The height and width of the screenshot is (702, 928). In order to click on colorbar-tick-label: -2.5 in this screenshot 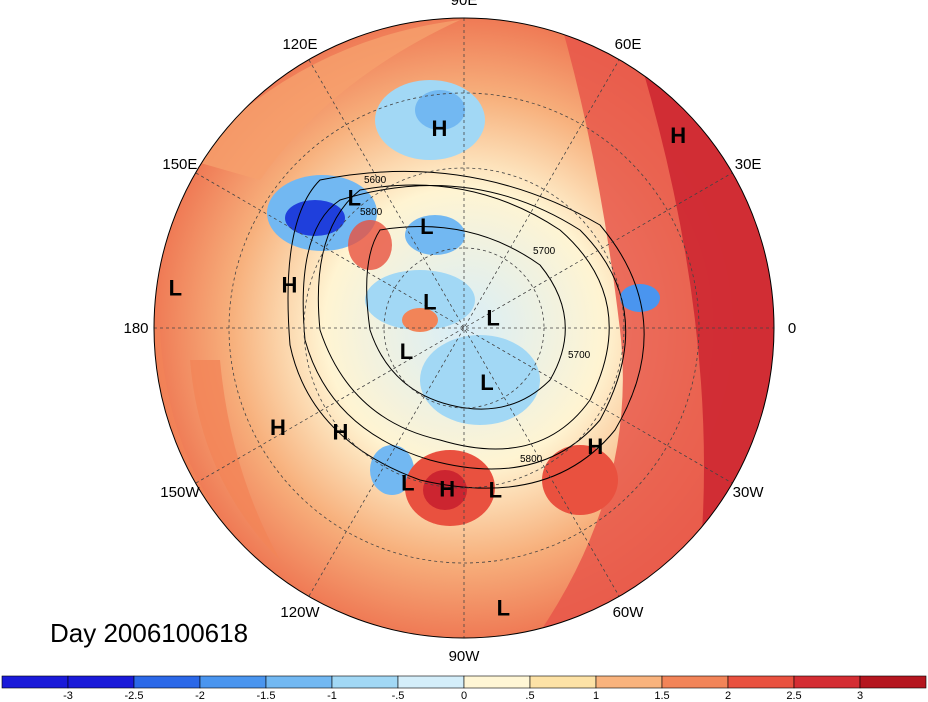, I will do `click(134, 696)`.